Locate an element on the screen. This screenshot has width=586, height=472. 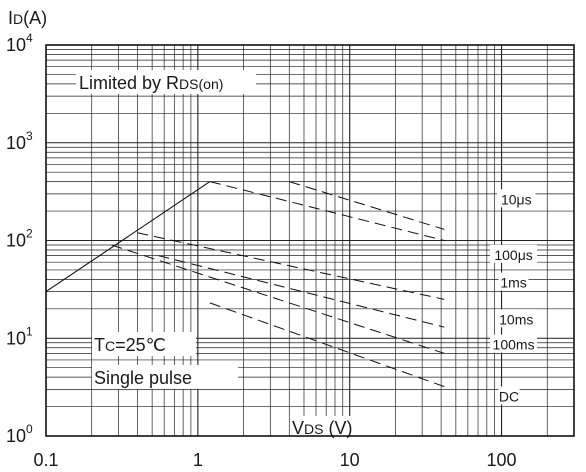
curve-label: 10μs is located at coordinates (516, 199).